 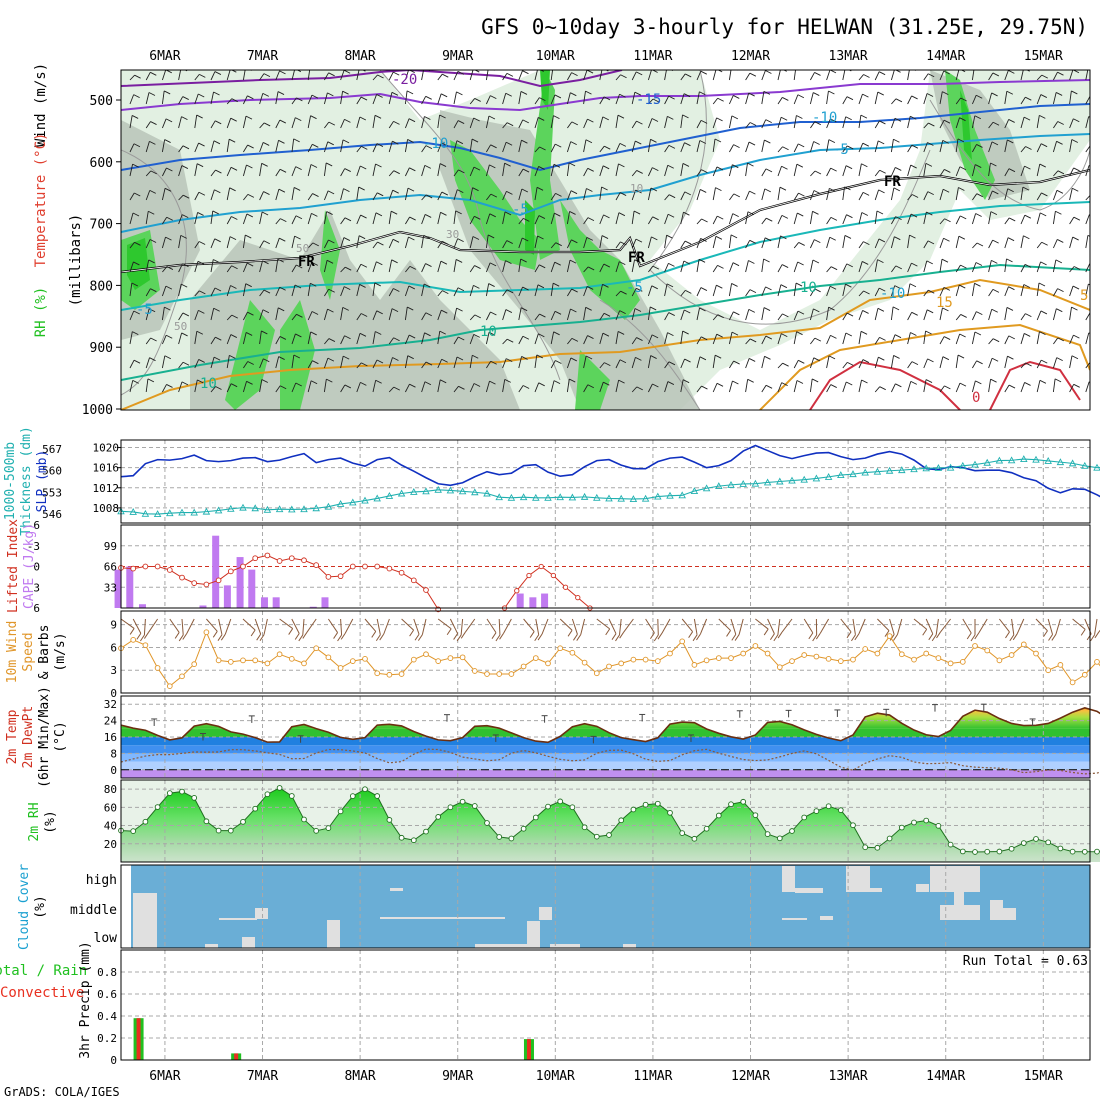 What do you see at coordinates (529, 625) in the screenshot?
I see `wind-barb` at bounding box center [529, 625].